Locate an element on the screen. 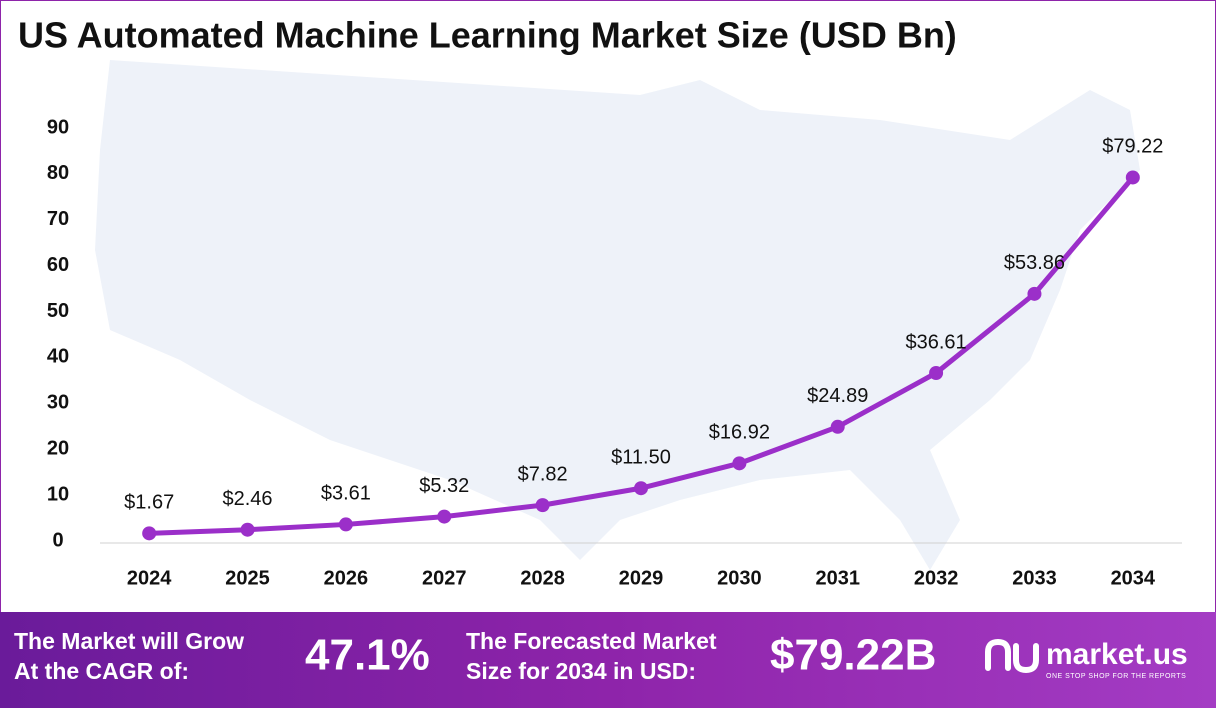 Image resolution: width=1216 pixels, height=708 pixels. value-label: $24.89 is located at coordinates (837, 396).